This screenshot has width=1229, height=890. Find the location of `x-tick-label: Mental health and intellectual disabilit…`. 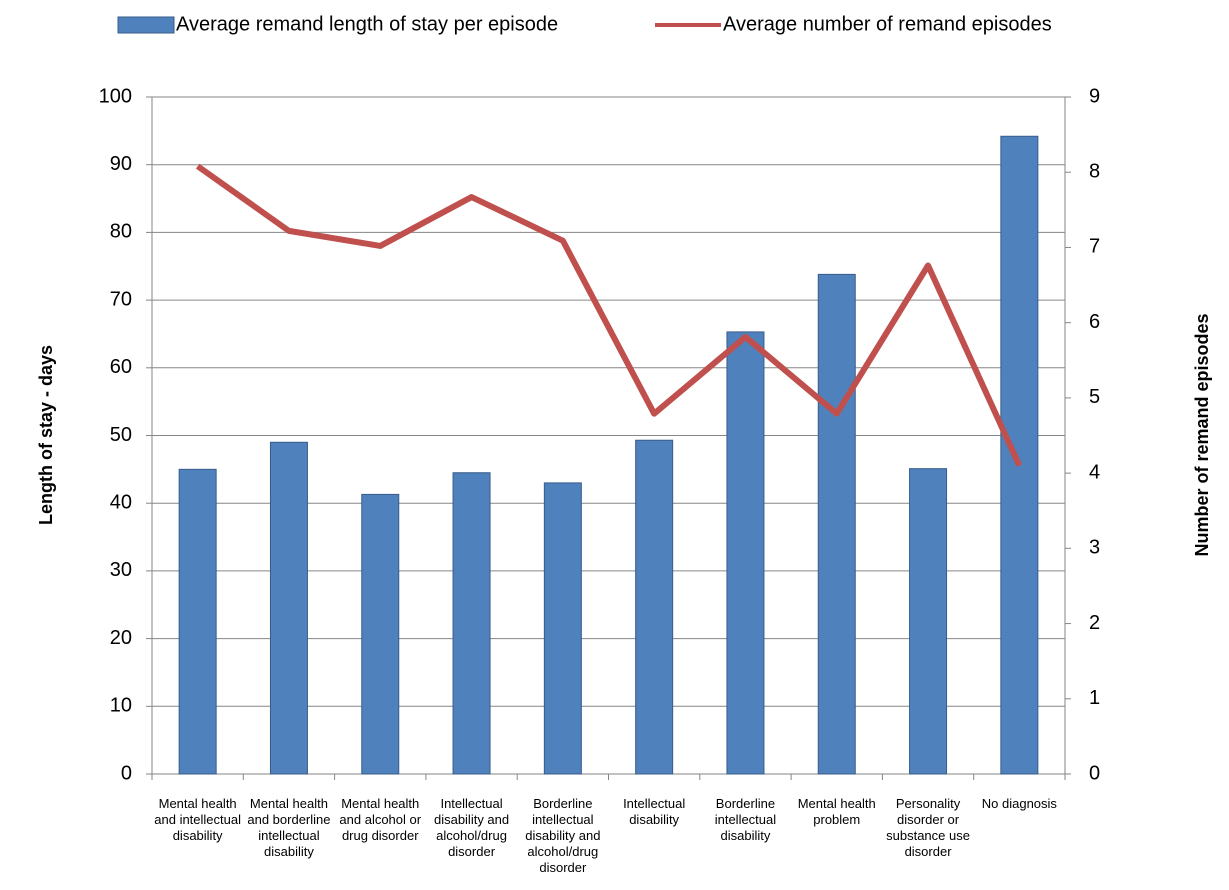

x-tick-label: Mental health and intellectual disabilit… is located at coordinates (197, 819).